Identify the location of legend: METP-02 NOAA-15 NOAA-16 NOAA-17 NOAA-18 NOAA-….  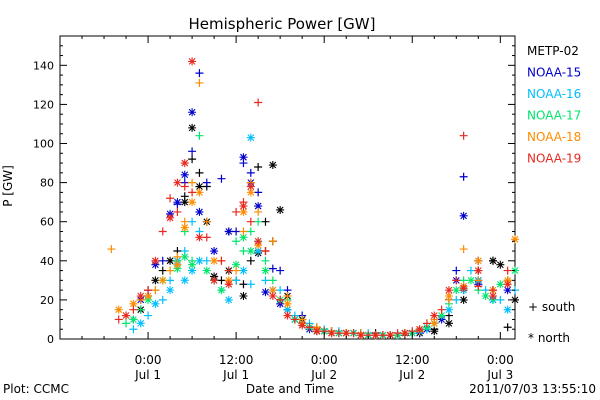
(554, 105).